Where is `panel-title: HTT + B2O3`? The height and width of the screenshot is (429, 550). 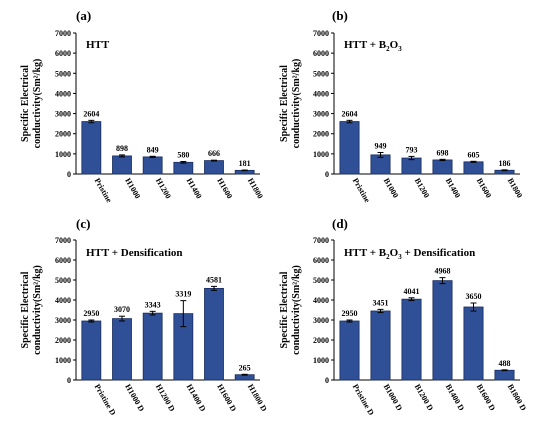
panel-title: HTT + B2O3 is located at coordinates (373, 46).